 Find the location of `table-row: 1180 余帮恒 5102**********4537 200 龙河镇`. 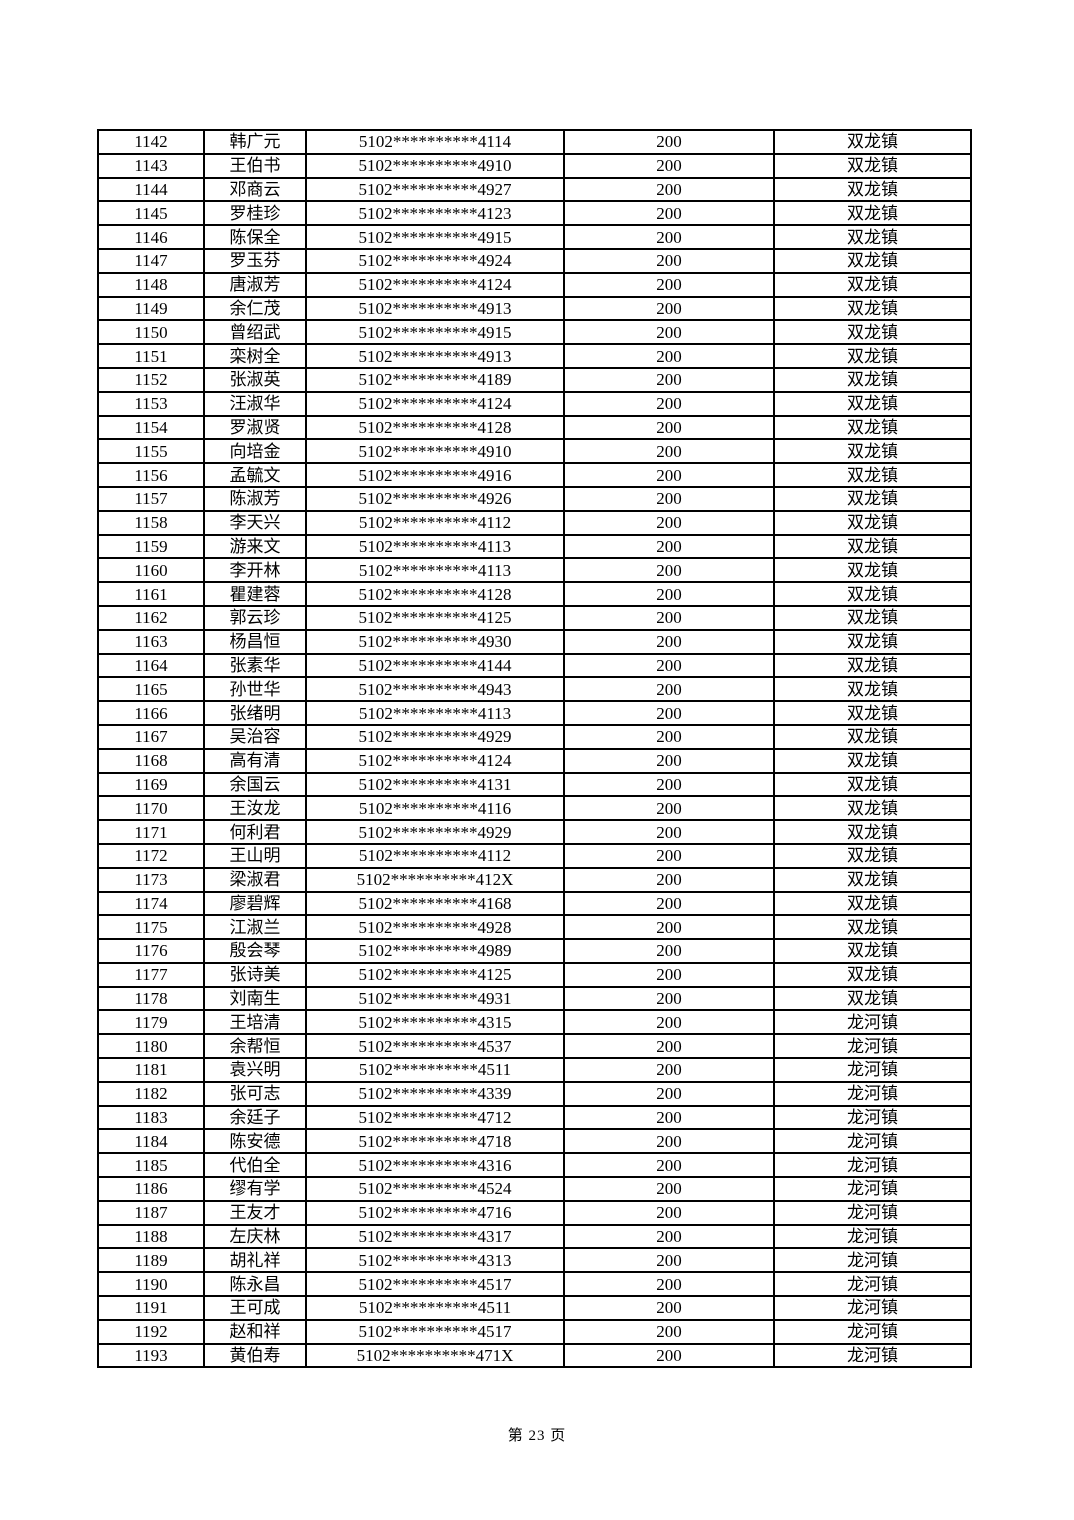

table-row: 1180 余帮恒 5102**********4537 200 龙河镇 is located at coordinates (534, 1046).